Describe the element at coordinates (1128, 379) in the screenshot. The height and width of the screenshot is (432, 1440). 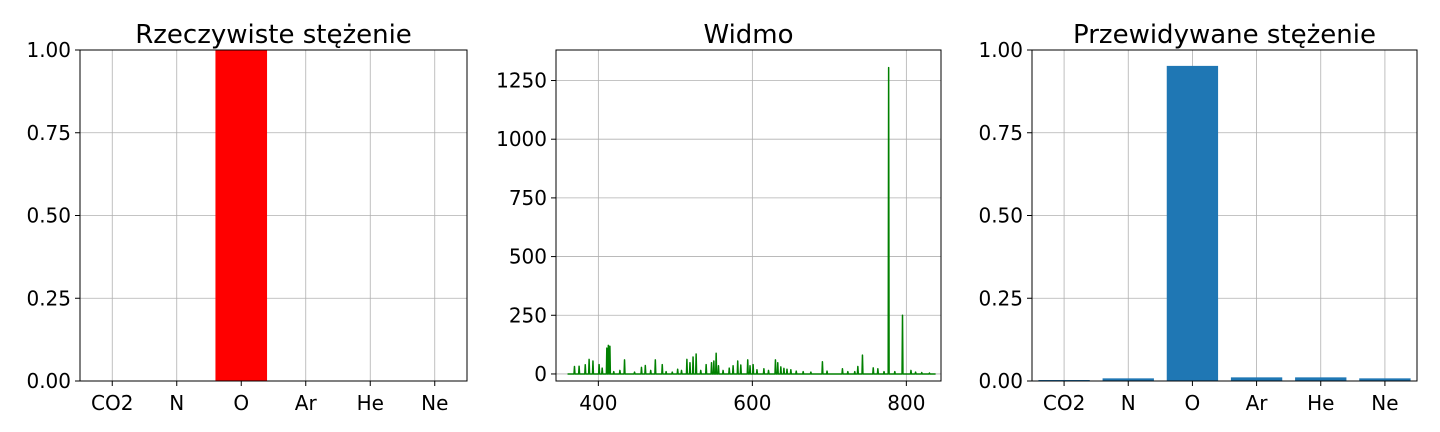
I see `bar-n` at that location.